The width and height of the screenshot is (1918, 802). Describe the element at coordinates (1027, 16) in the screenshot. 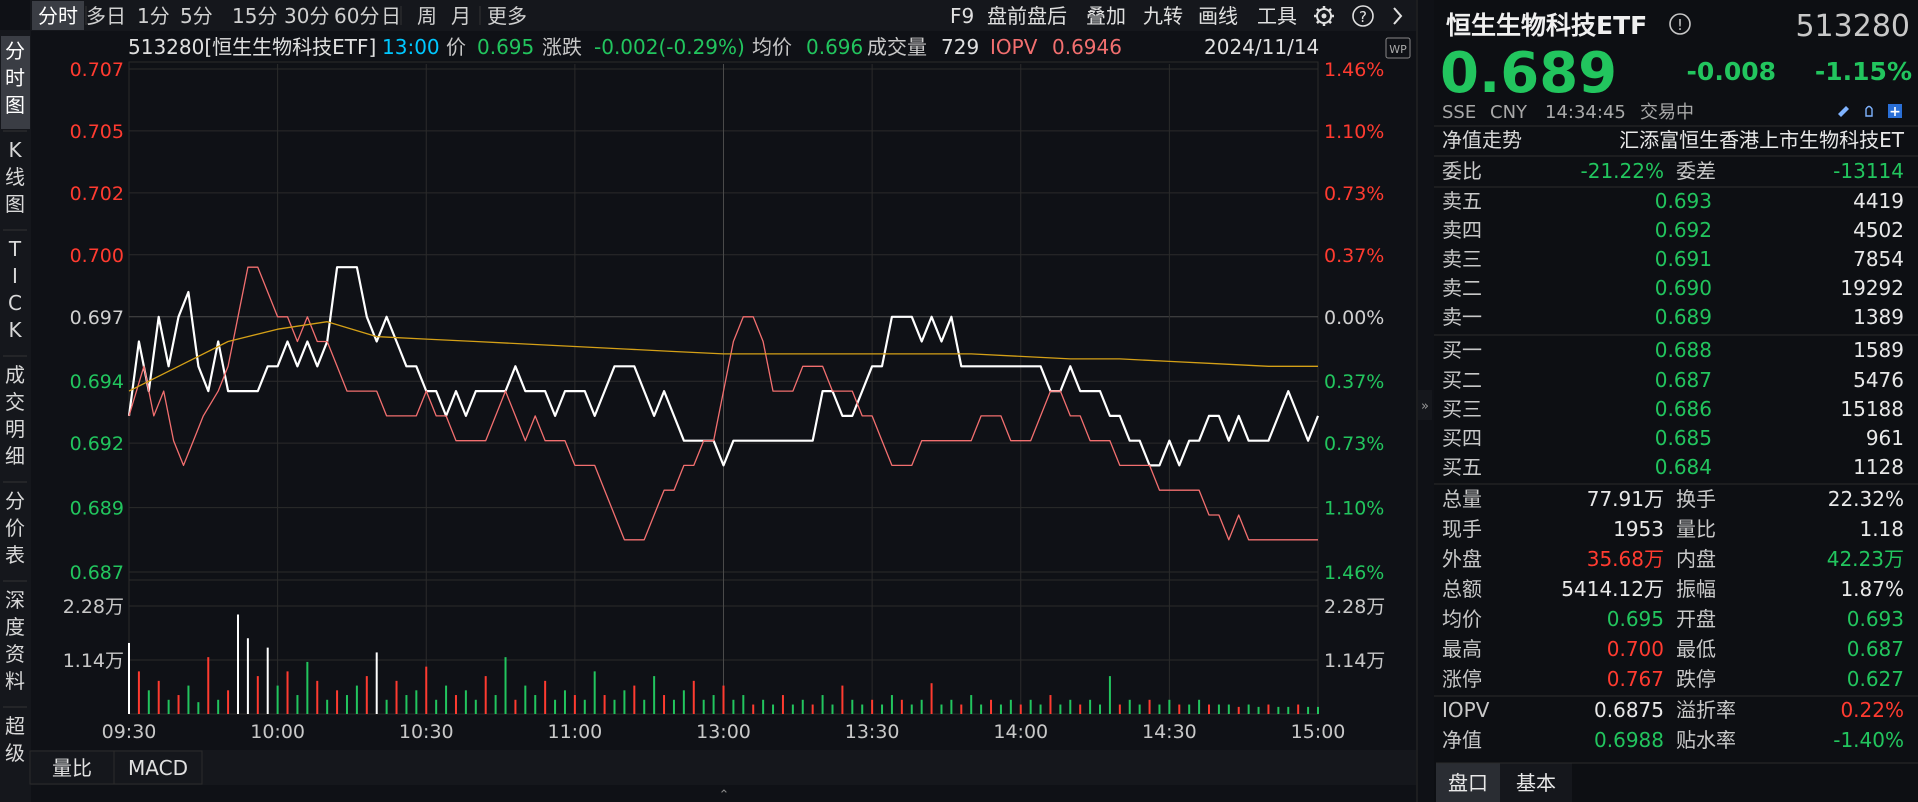

I see `tool-button-1: 盘前盘后` at that location.